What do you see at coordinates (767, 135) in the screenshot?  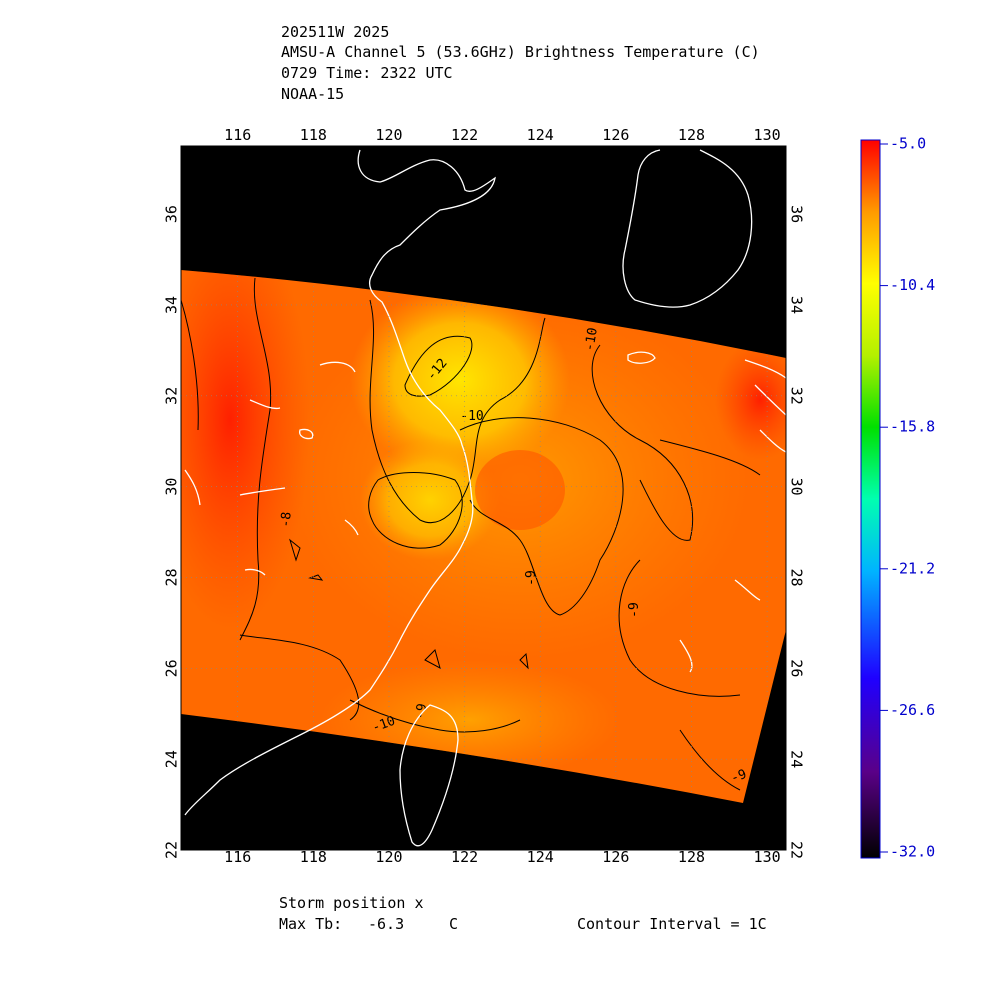 I see `lon-label-top: 130` at bounding box center [767, 135].